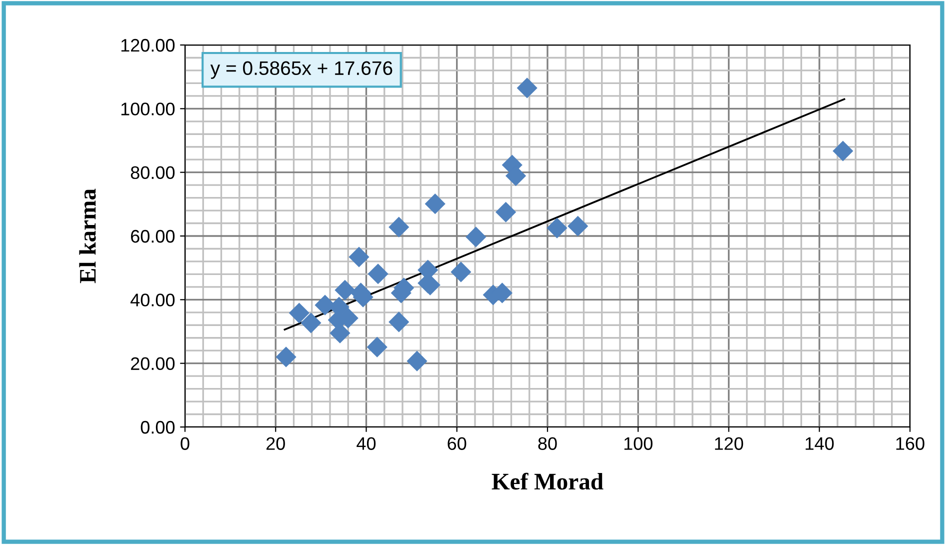 This screenshot has width=946, height=545. I want to click on x-tick-label: 60, so click(457, 443).